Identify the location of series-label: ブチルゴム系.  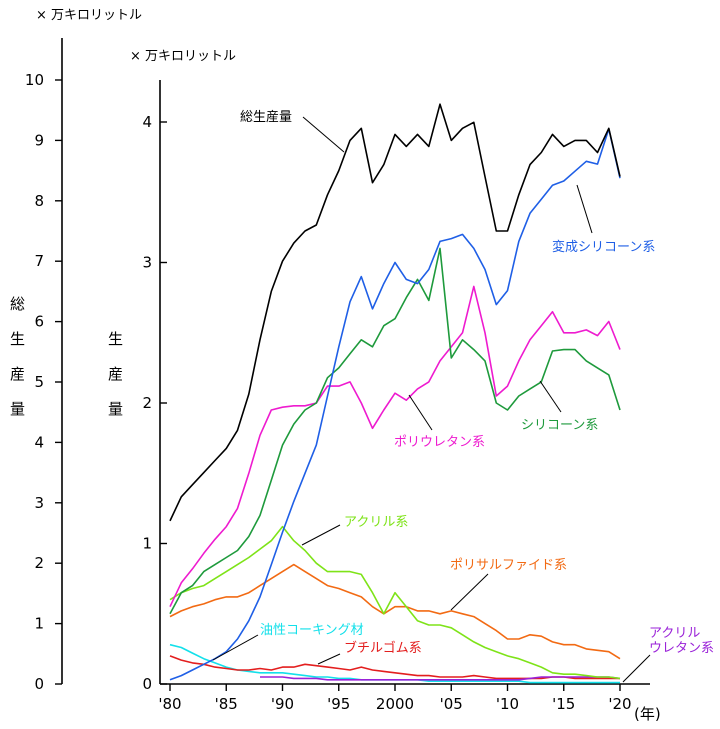
(383, 648).